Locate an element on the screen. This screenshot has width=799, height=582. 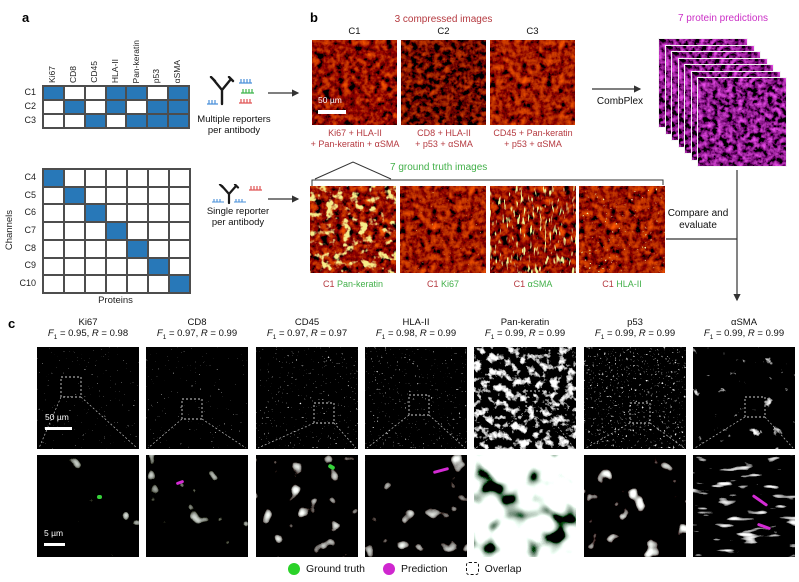
protein-column-label: p53 is located at coordinates (156, 75).